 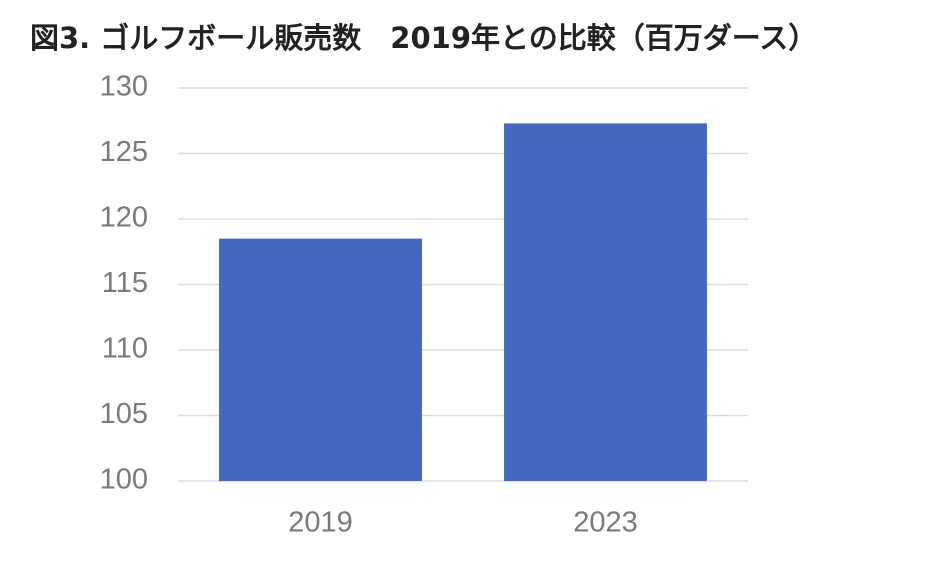 I want to click on chart-title: 図3. ゴルフボール販売数 2019年との比較（百万ダース）, so click(x=423, y=38).